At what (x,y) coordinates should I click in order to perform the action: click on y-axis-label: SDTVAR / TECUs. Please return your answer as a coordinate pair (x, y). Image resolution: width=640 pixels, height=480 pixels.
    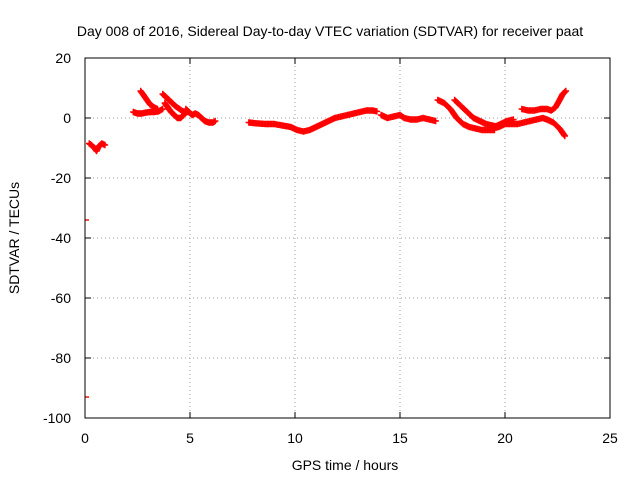
    Looking at the image, I should click on (14, 238).